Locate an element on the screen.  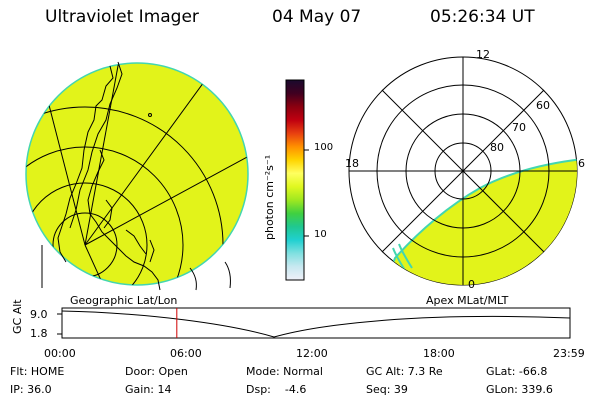
colorbar-bar is located at coordinates (295, 180).